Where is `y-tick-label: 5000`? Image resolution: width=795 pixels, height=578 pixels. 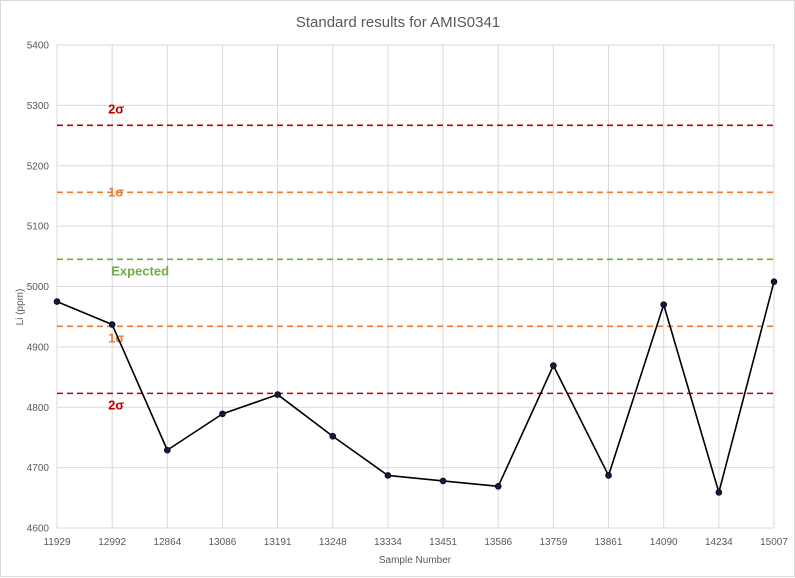
y-tick-label: 5000 is located at coordinates (38, 287).